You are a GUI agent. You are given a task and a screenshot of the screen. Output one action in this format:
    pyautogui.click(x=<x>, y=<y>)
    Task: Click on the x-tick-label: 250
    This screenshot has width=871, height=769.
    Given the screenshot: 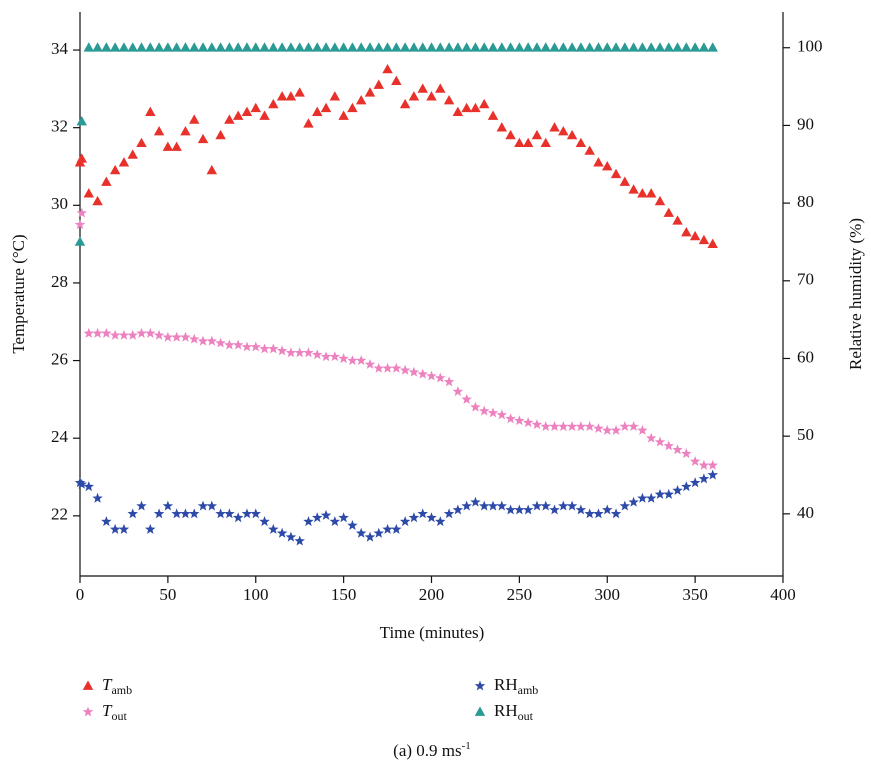 What is the action you would take?
    pyautogui.click(x=520, y=594)
    